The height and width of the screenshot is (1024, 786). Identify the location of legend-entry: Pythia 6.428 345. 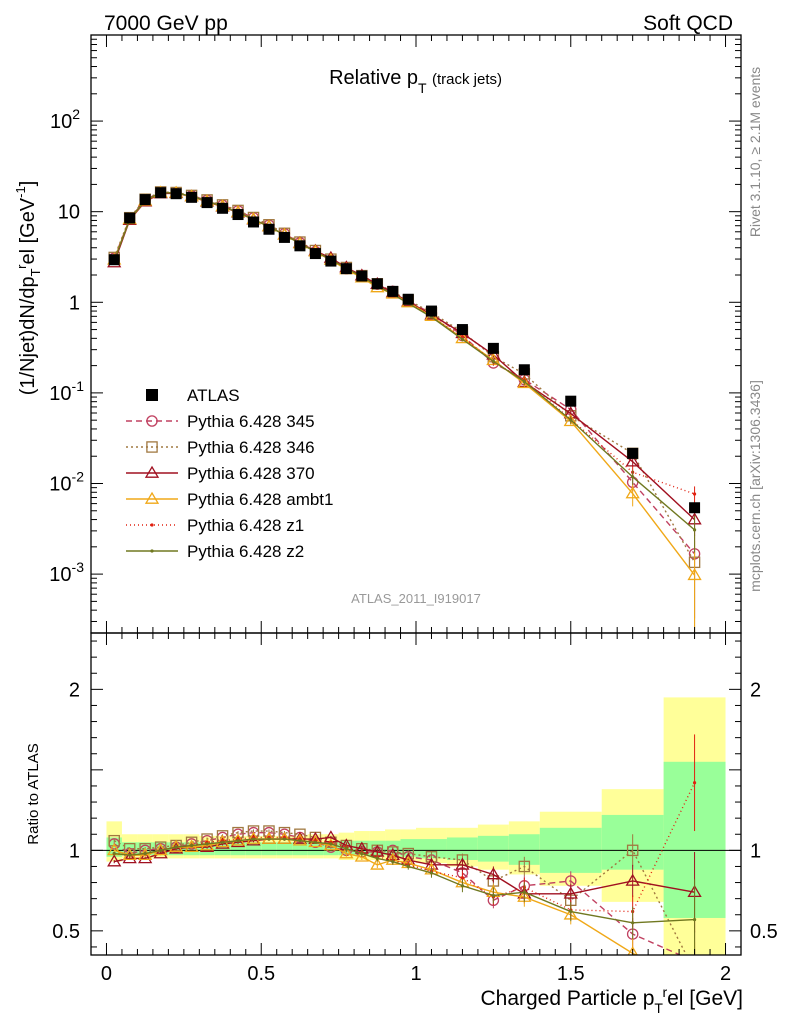
(220, 421).